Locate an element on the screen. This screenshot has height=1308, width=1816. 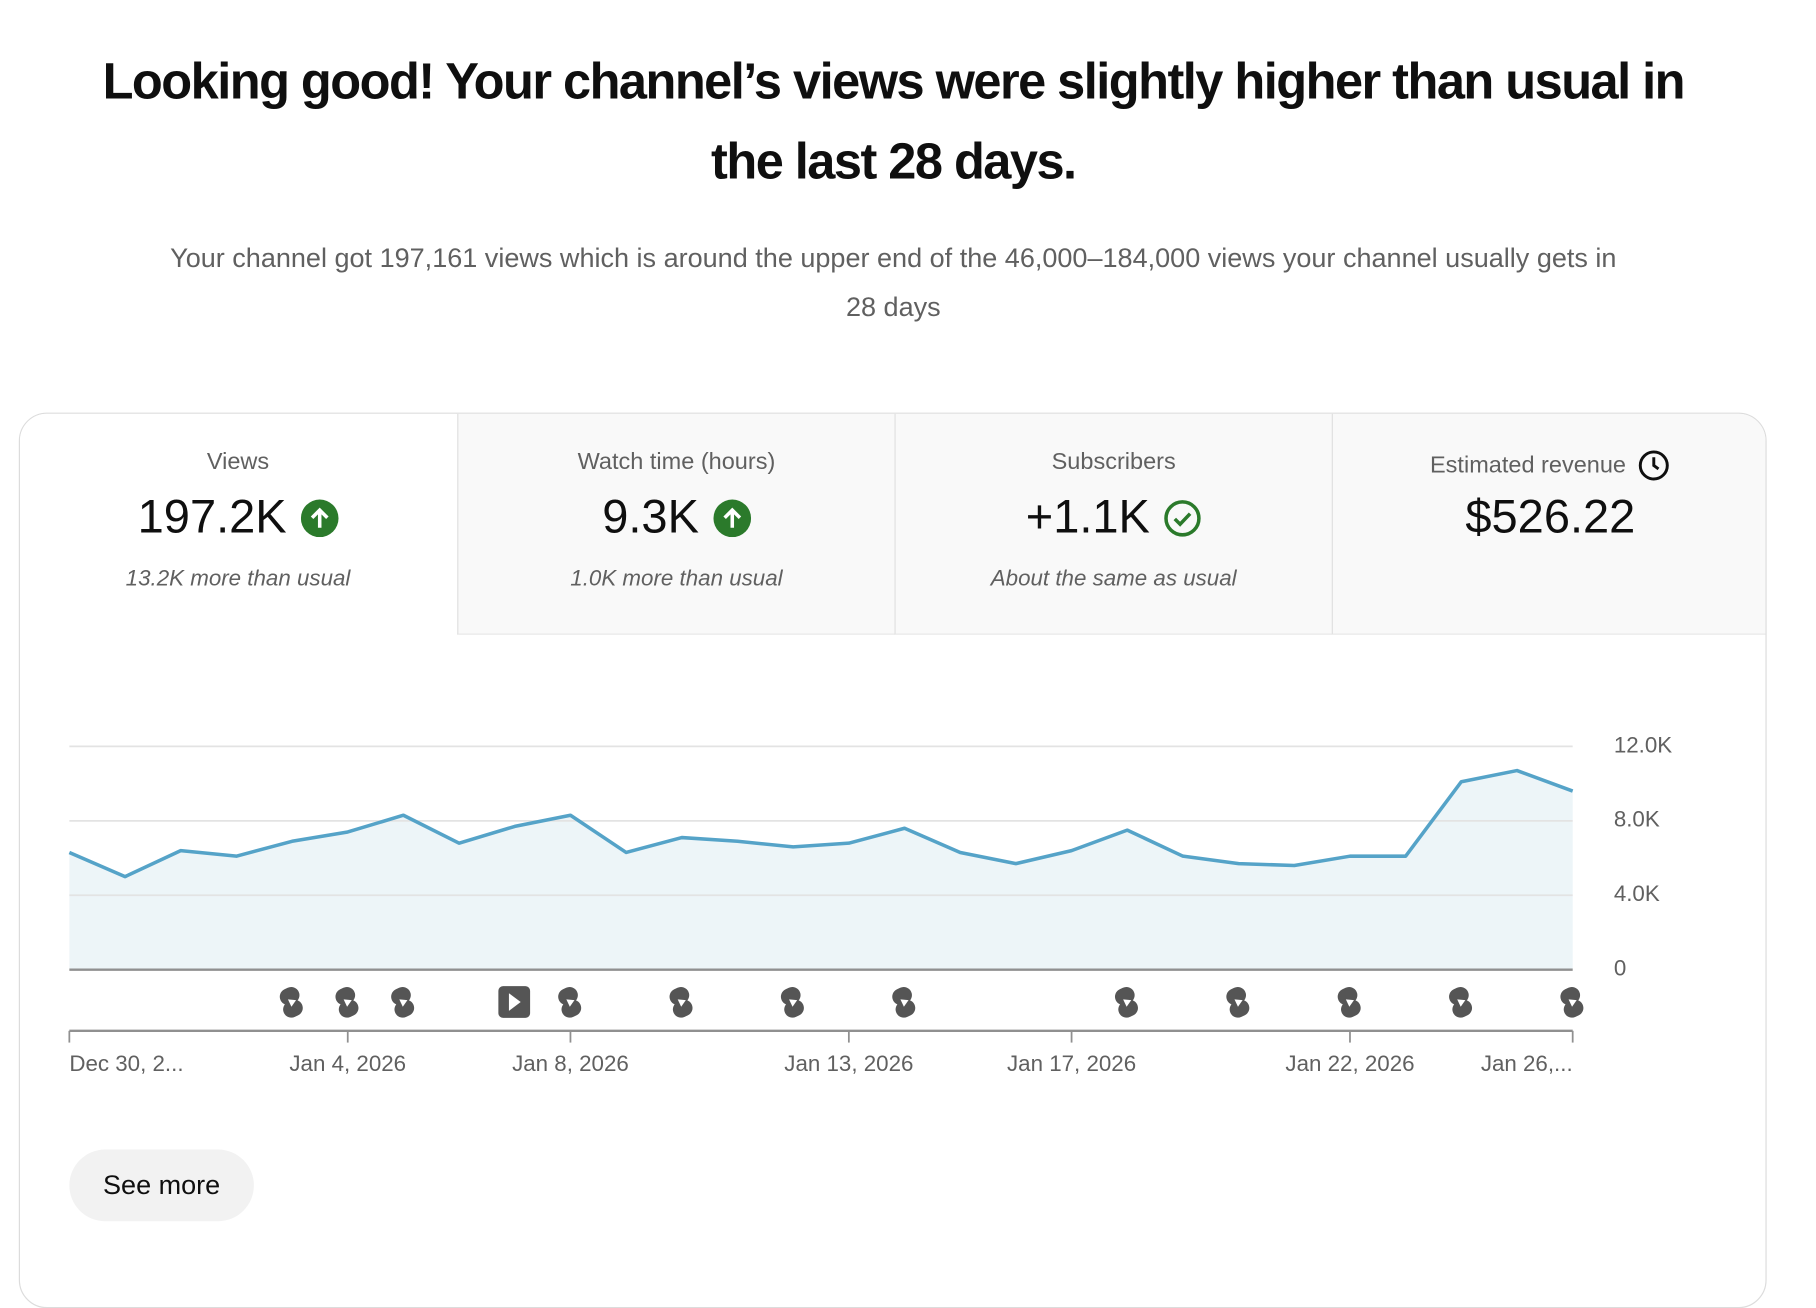
metric-note: 1.0K more than usual is located at coordinates (676, 579).